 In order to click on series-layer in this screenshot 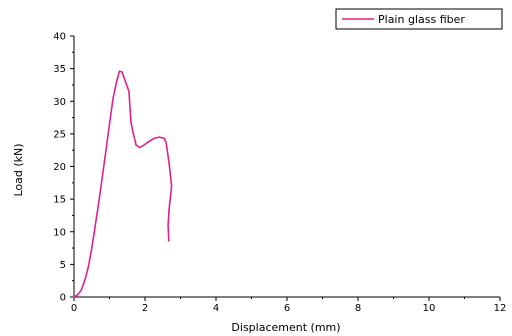, I will do `click(123, 184)`.